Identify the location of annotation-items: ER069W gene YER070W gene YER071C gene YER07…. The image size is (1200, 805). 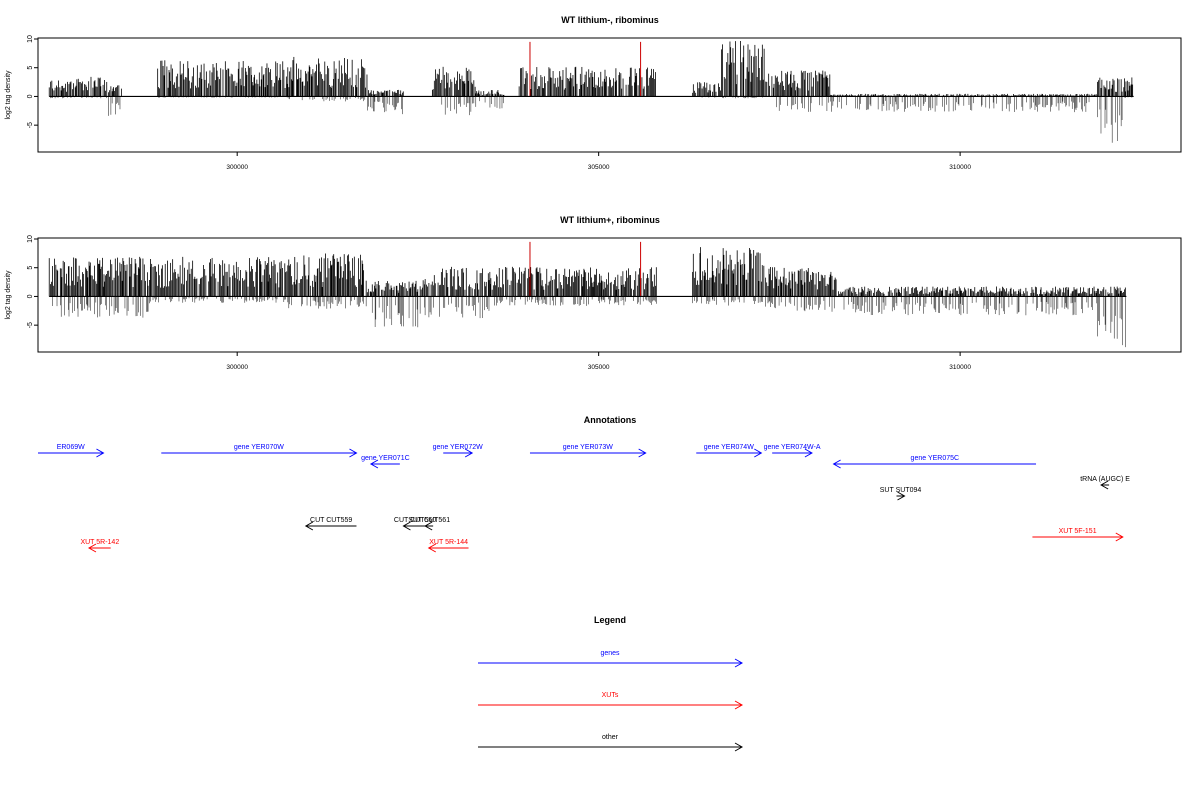
(584, 498).